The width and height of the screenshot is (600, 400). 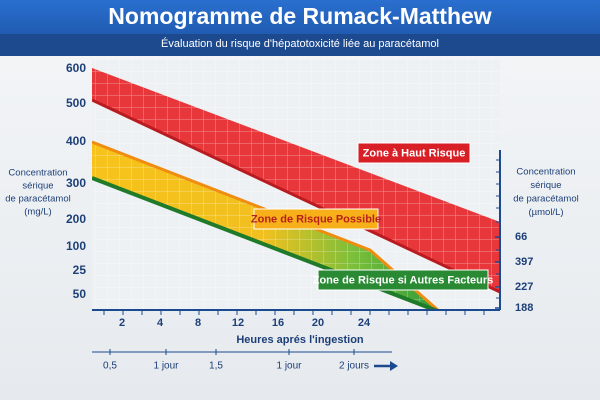 I want to click on right-tick-label: 227, so click(x=524, y=287).